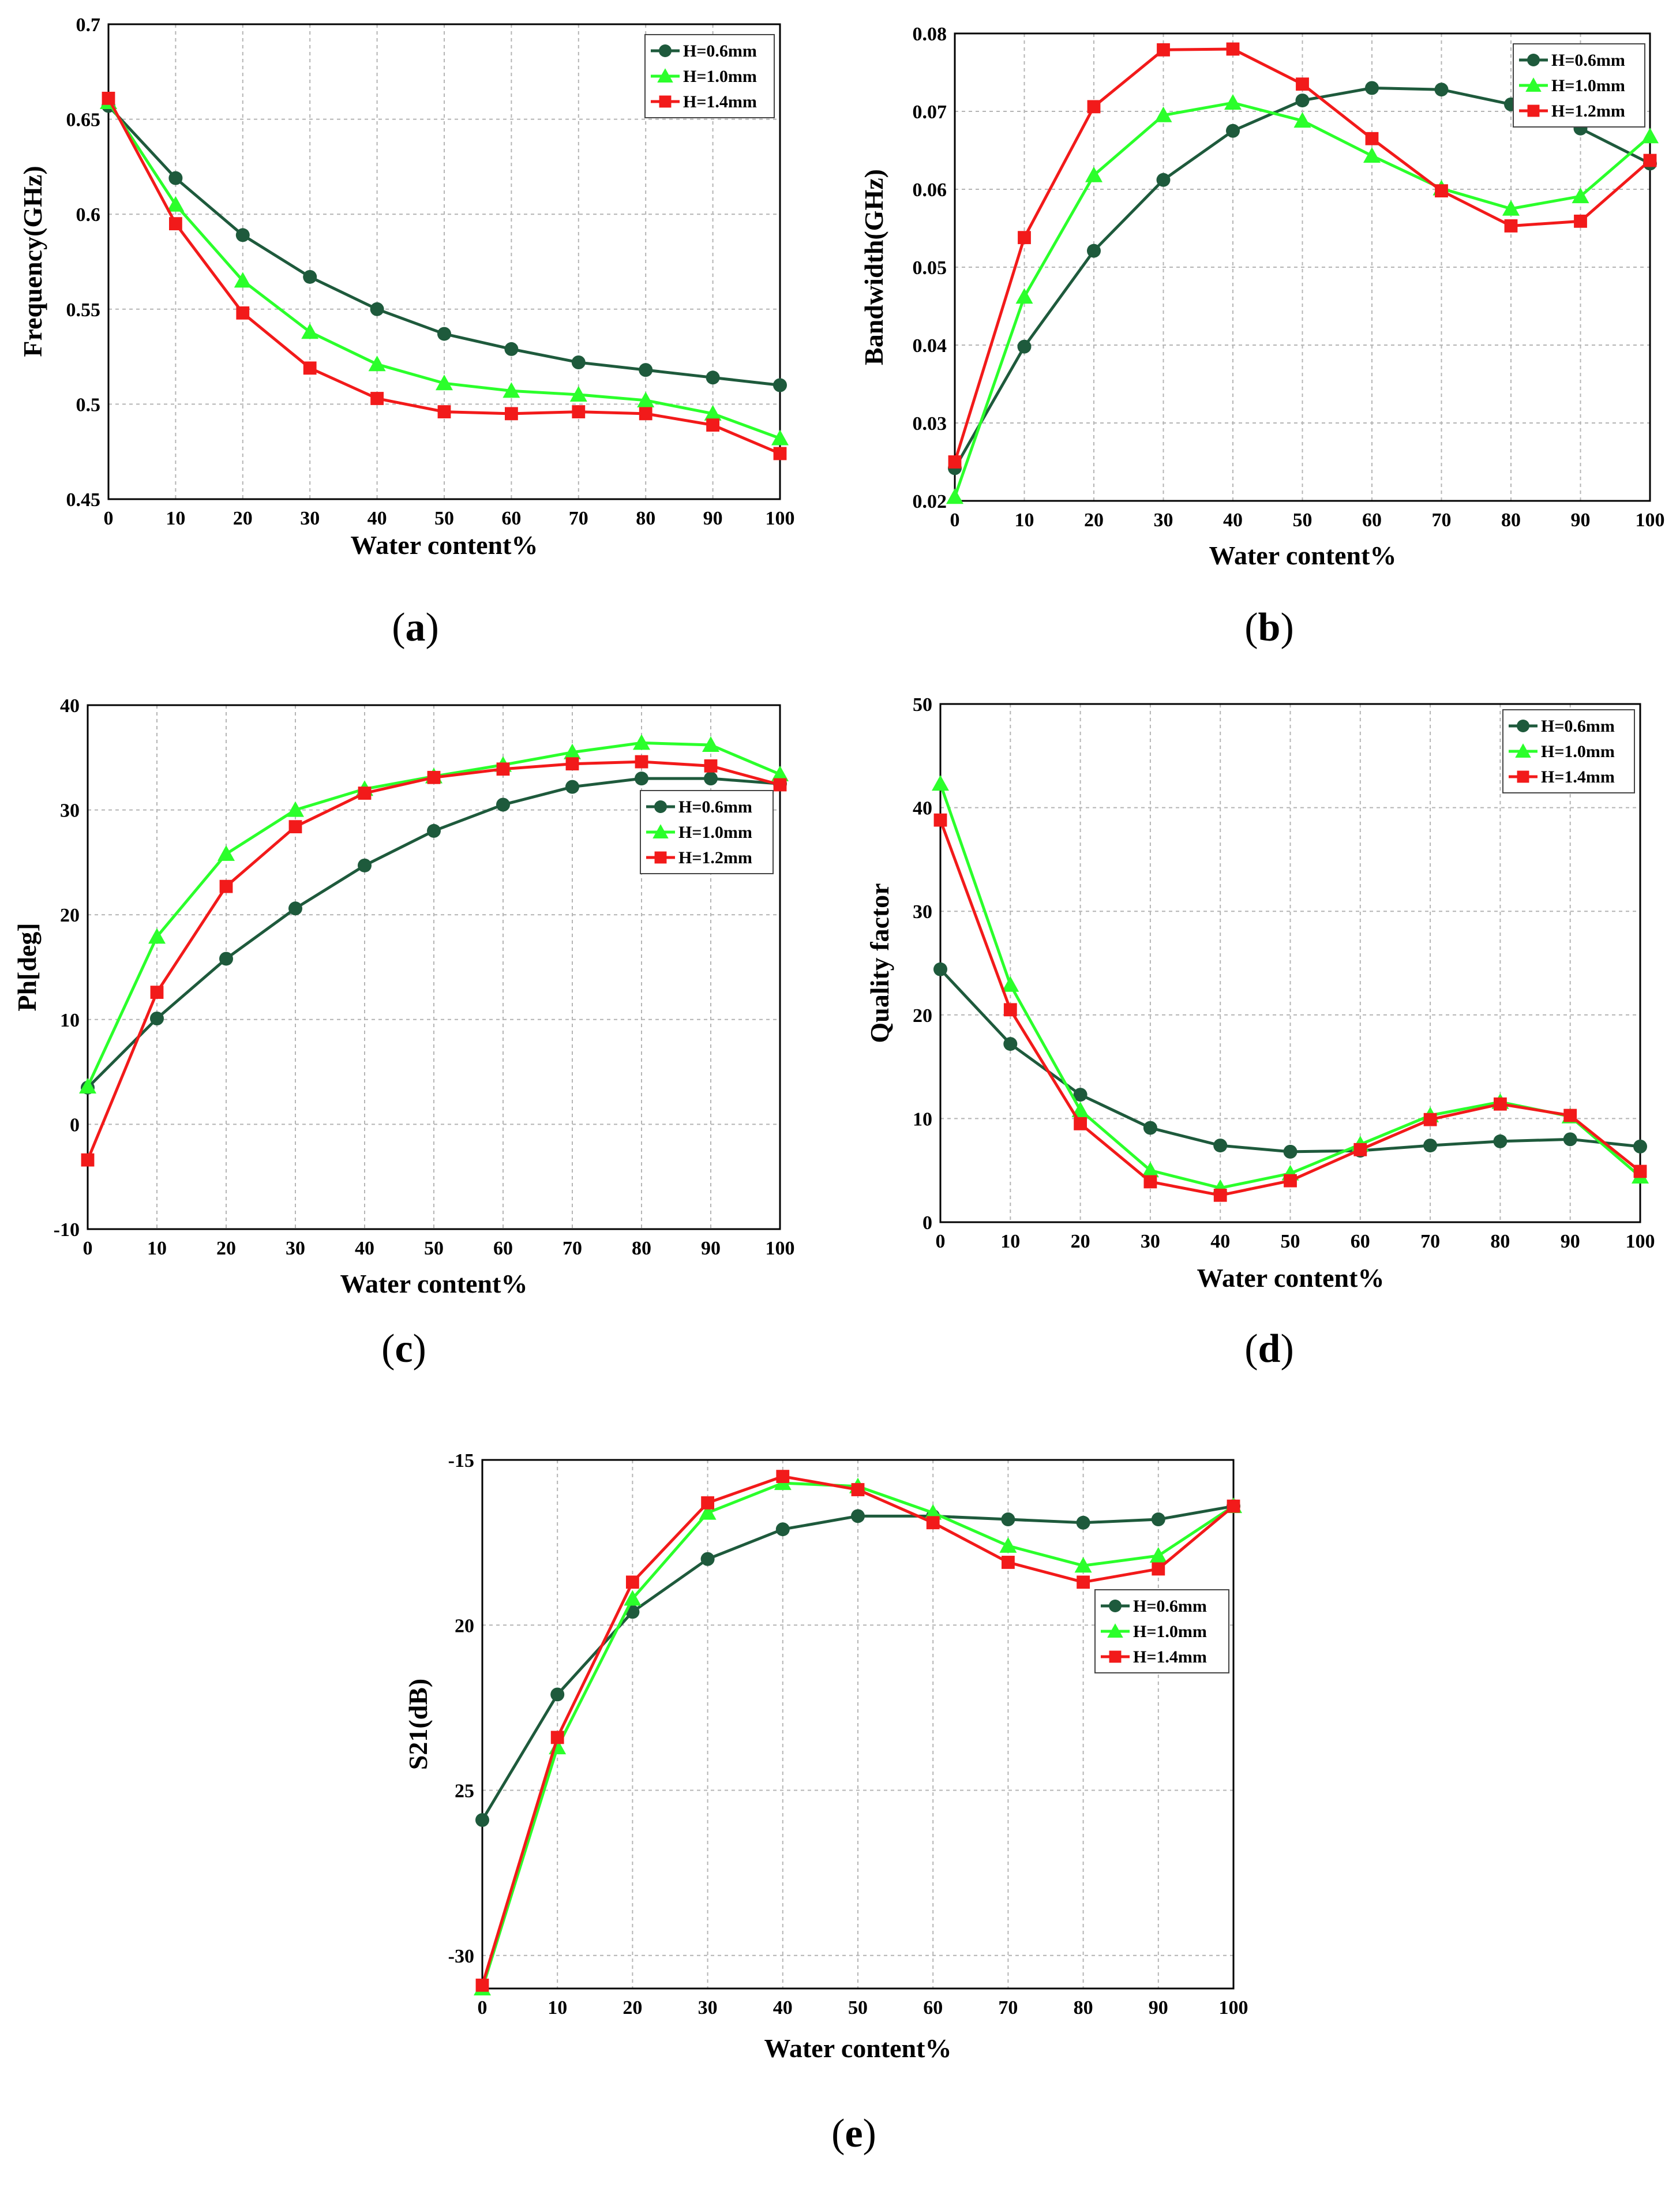  I want to click on y-tick-label: 40, so click(922, 808).